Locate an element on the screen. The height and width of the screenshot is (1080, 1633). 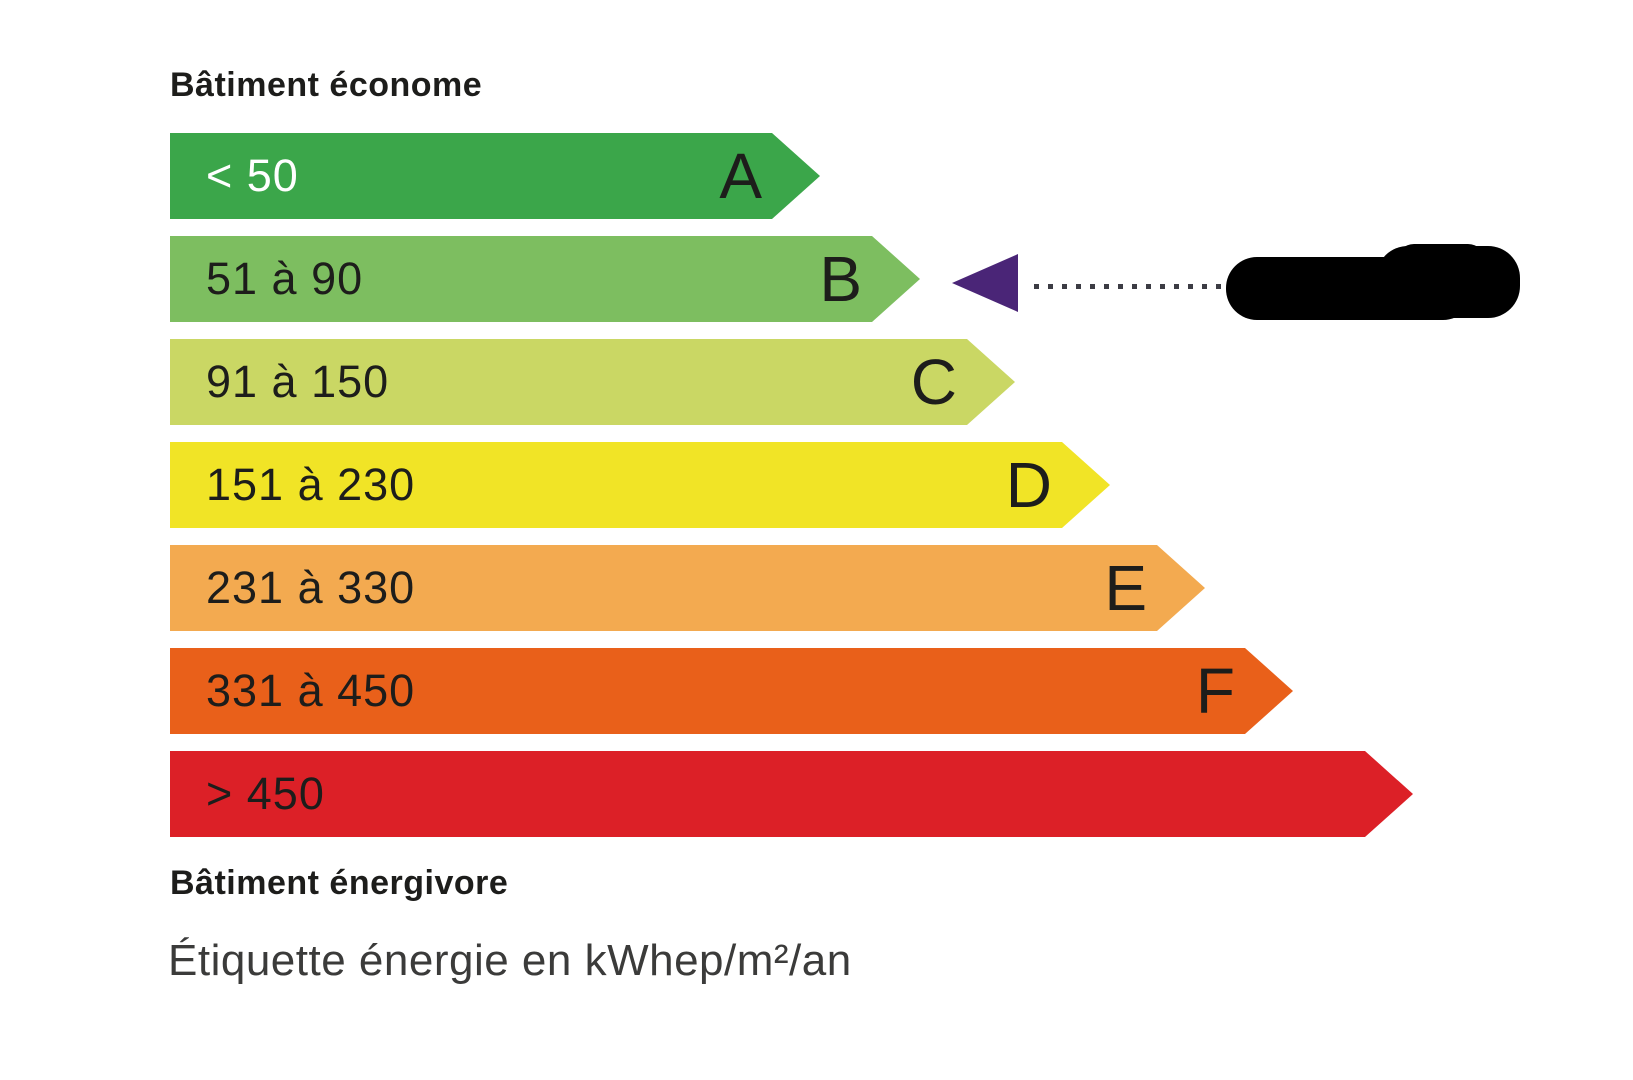
energy-range-g: > 450 is located at coordinates (265, 793).